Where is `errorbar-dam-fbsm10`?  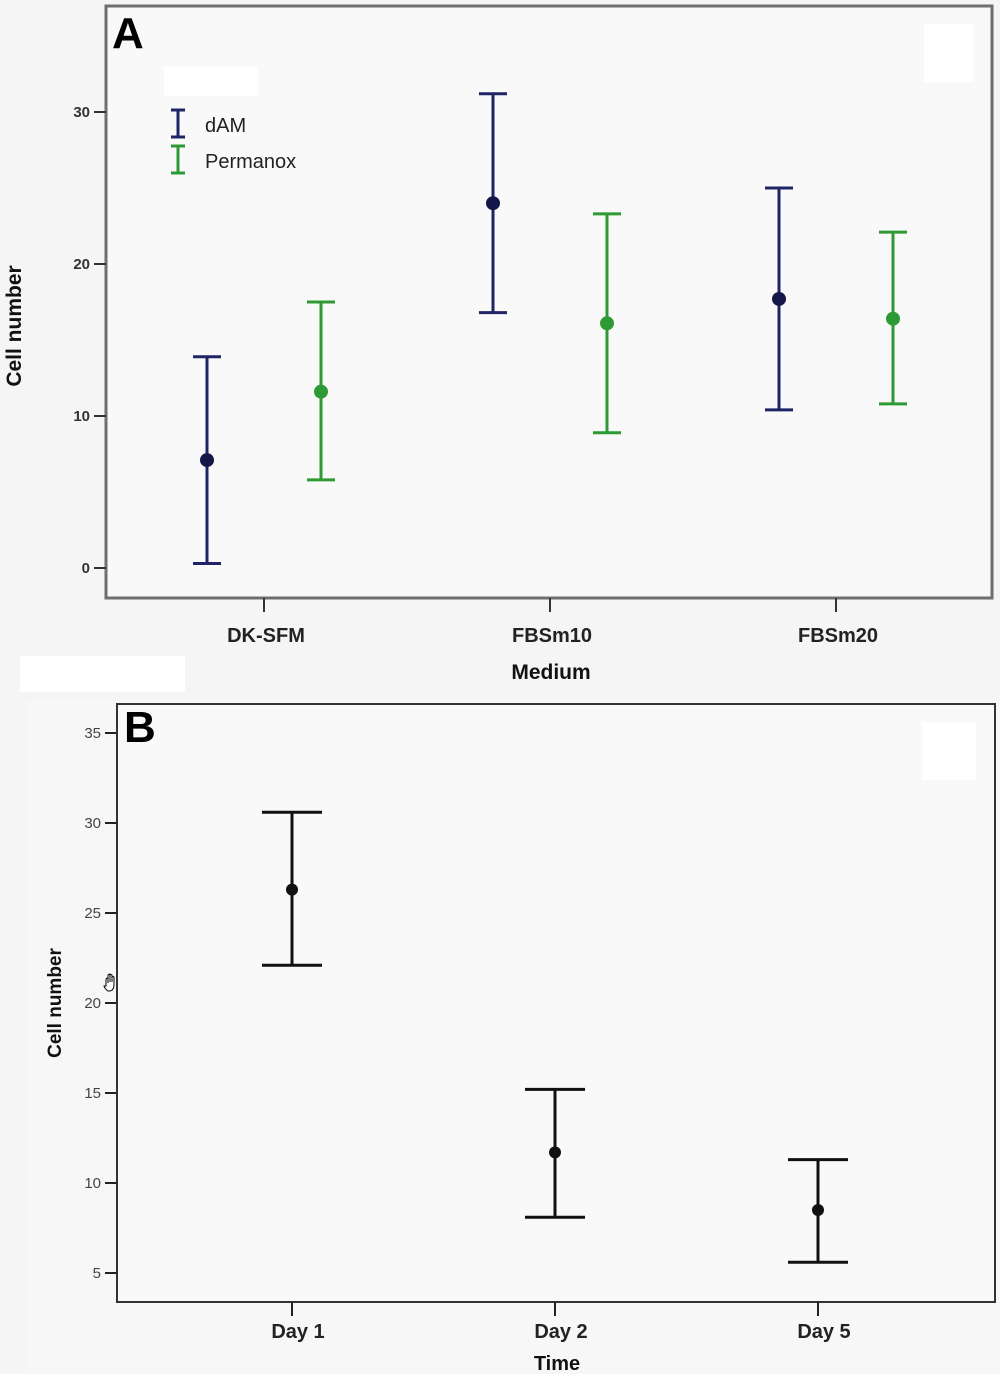 errorbar-dam-fbsm10 is located at coordinates (493, 203).